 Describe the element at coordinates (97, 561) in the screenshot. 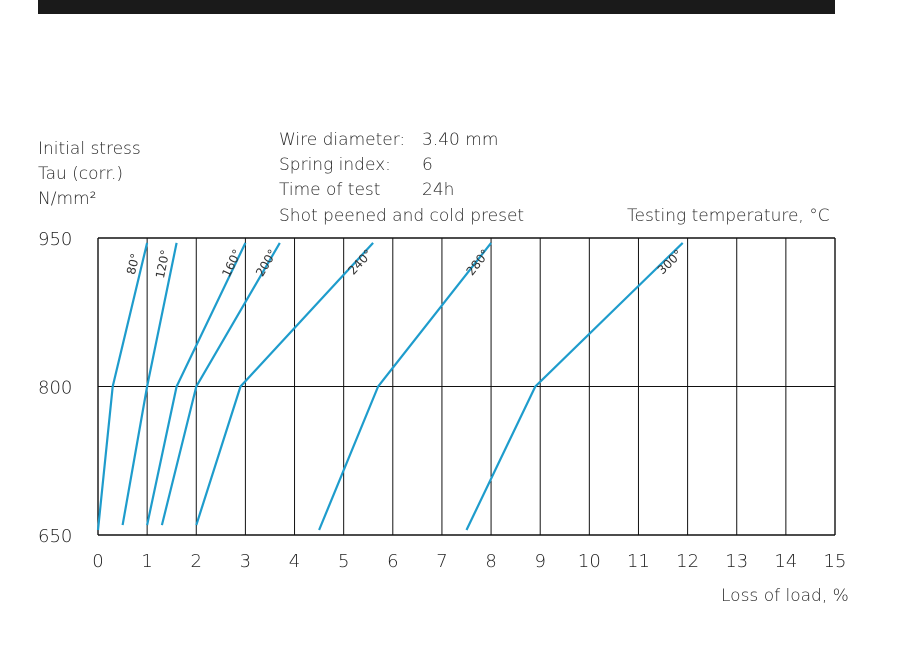

I see `x-tick-label: 0` at that location.